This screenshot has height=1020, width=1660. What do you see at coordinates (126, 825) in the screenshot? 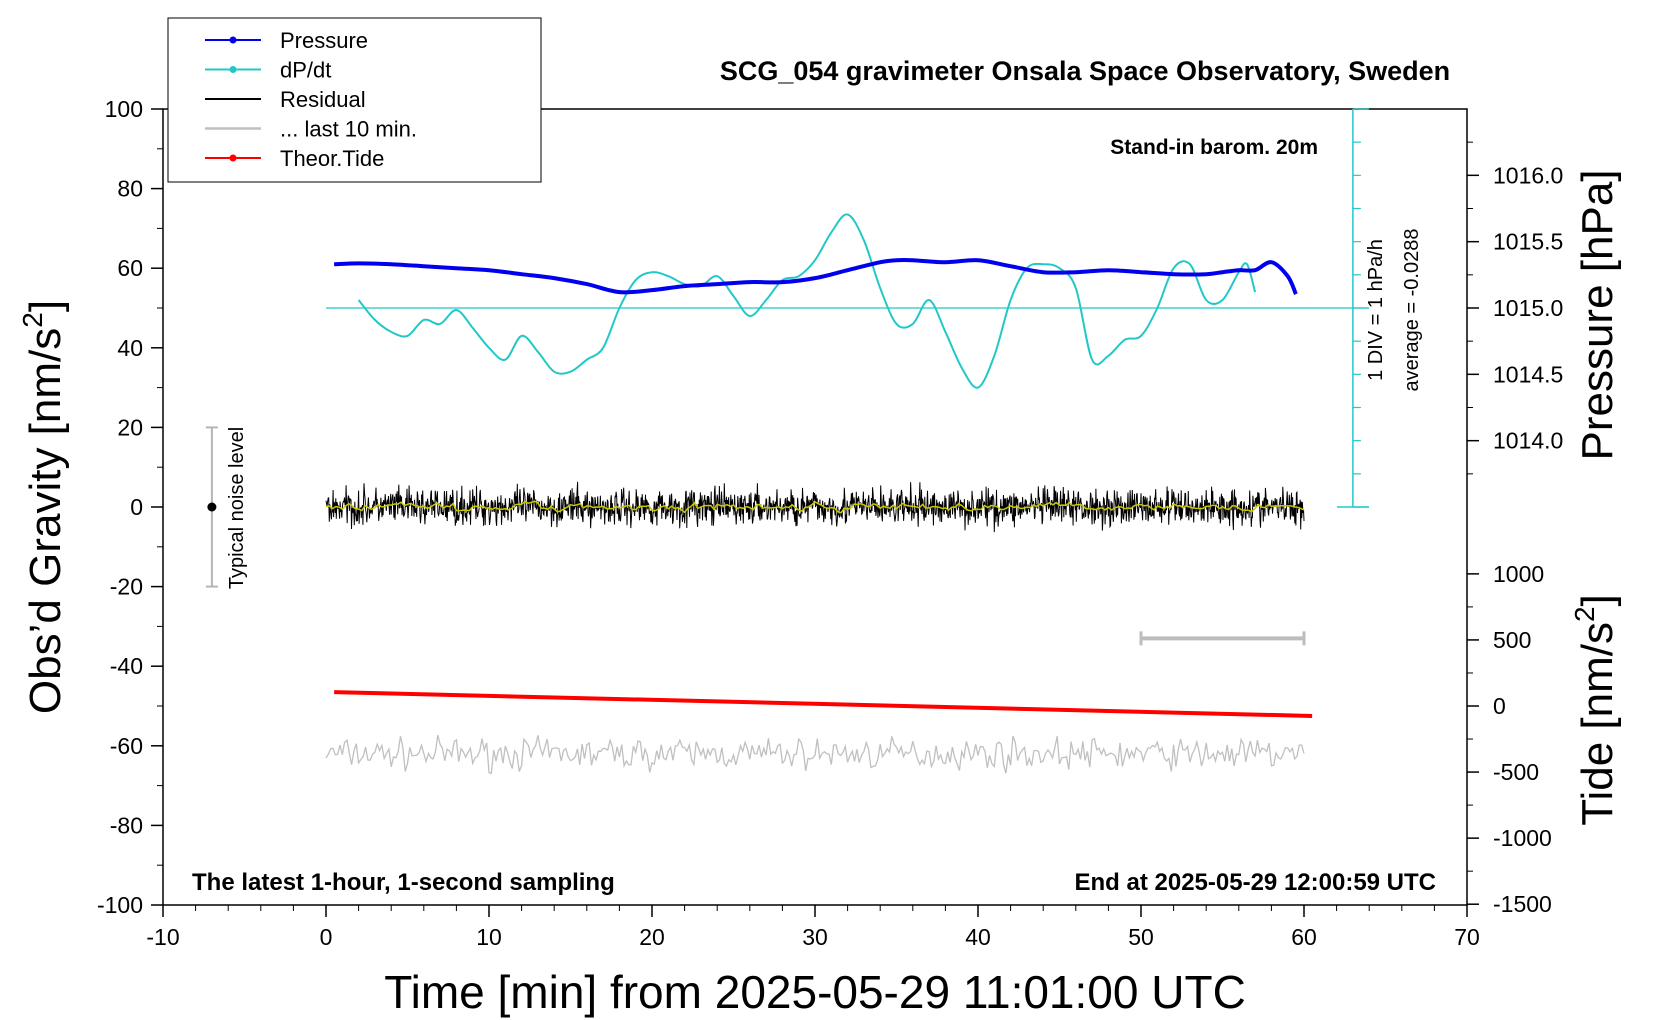
I see `y-tick-label: -80` at bounding box center [126, 825].